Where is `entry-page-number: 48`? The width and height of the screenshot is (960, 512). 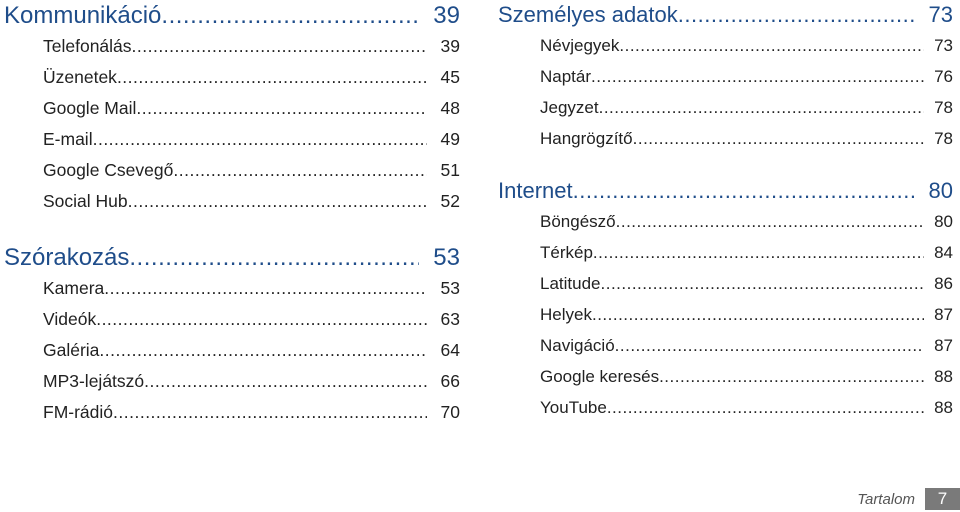 entry-page-number: 48 is located at coordinates (450, 108).